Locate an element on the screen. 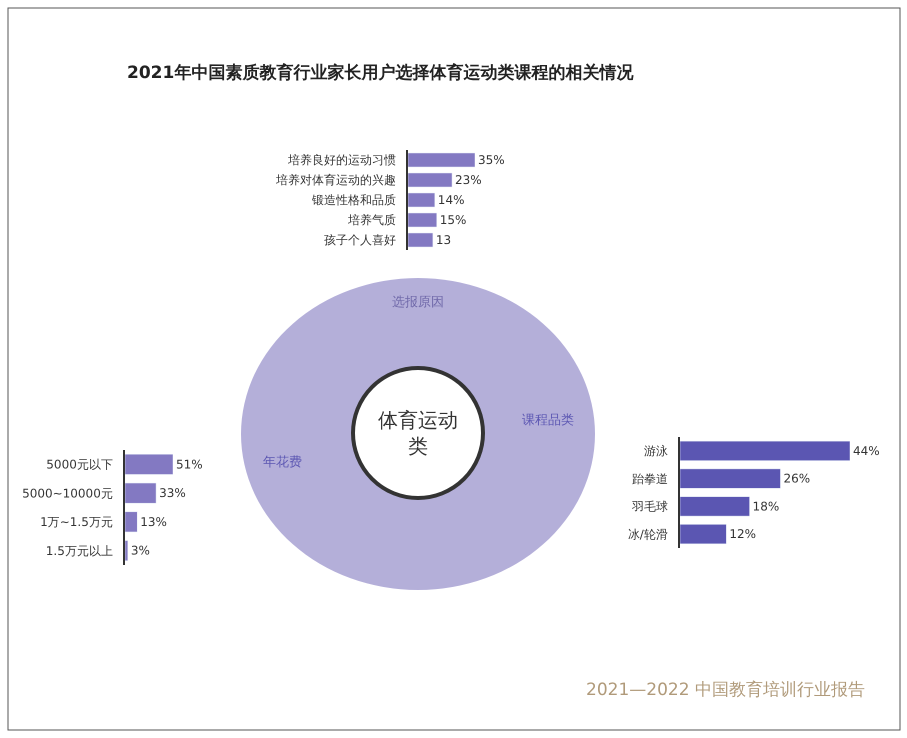 The image size is (907, 738). y-tick-label: 培养良好的运动习惯 is located at coordinates (341, 160).